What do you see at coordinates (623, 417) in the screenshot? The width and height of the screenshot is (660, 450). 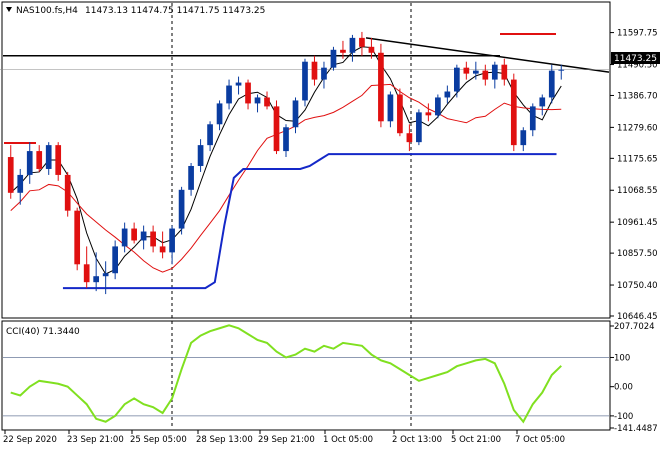 I see `cci-tick-label: -100` at bounding box center [623, 417].